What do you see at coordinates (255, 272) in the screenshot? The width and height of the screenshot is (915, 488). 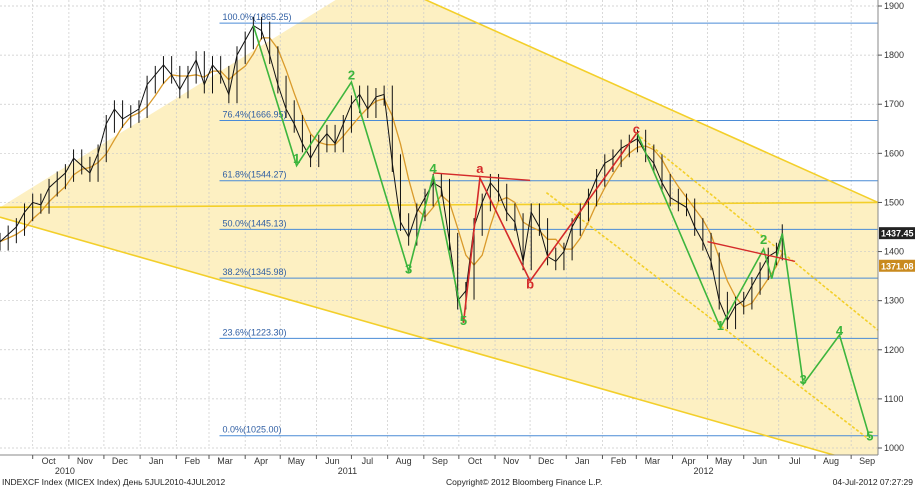 I see `fib-level-label: 38.2%(1345.98)` at bounding box center [255, 272].